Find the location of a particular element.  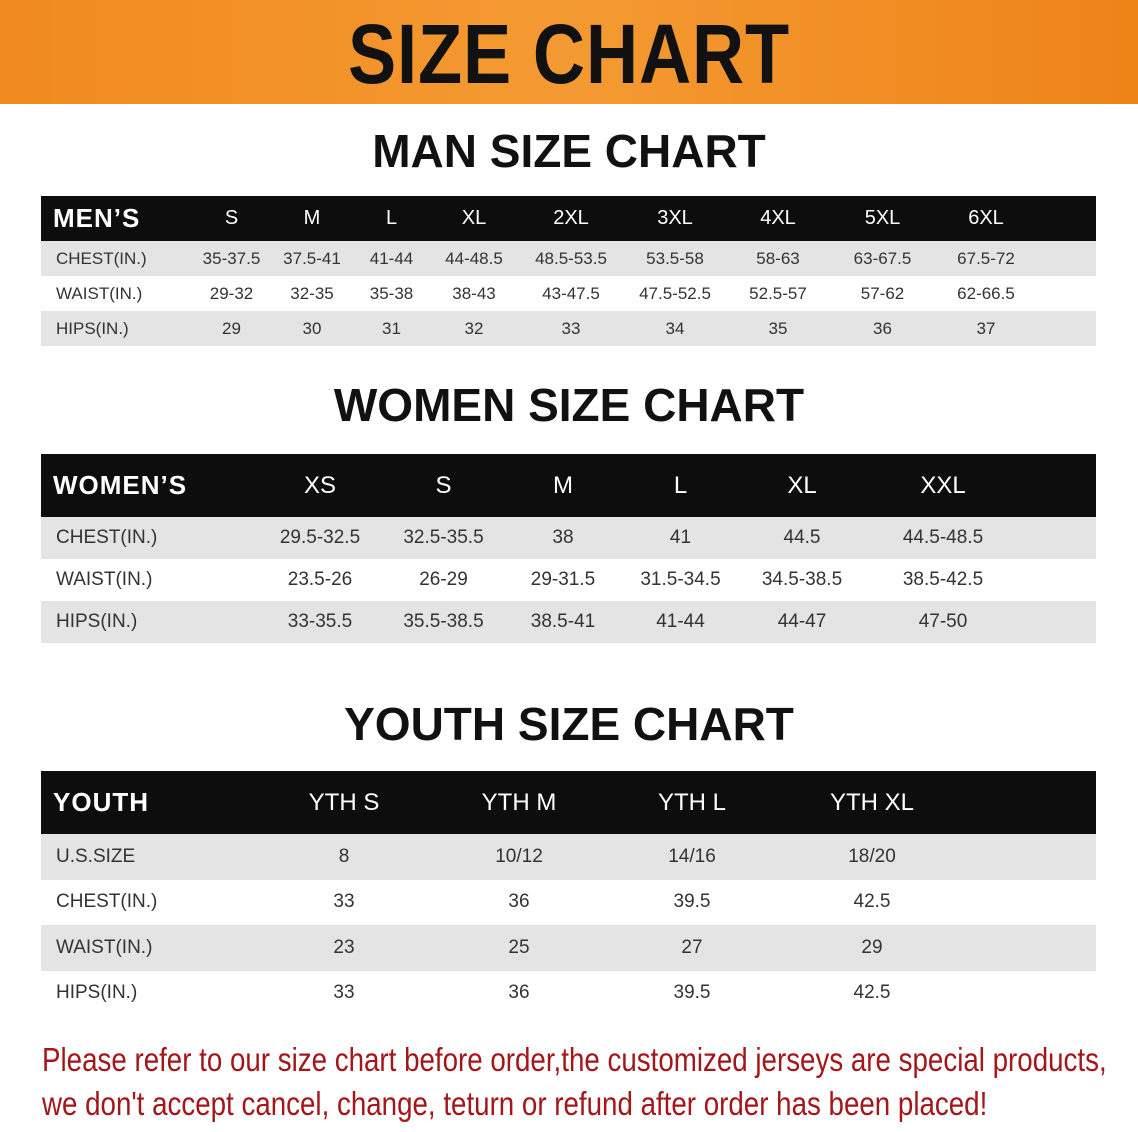

table-cell: 18/20 is located at coordinates (872, 857).